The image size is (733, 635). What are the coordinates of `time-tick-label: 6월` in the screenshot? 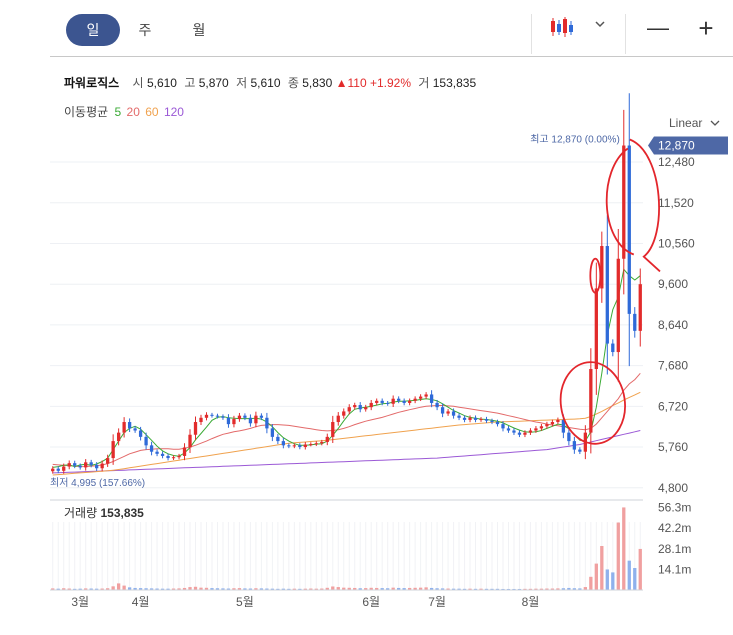 It's located at (371, 602).